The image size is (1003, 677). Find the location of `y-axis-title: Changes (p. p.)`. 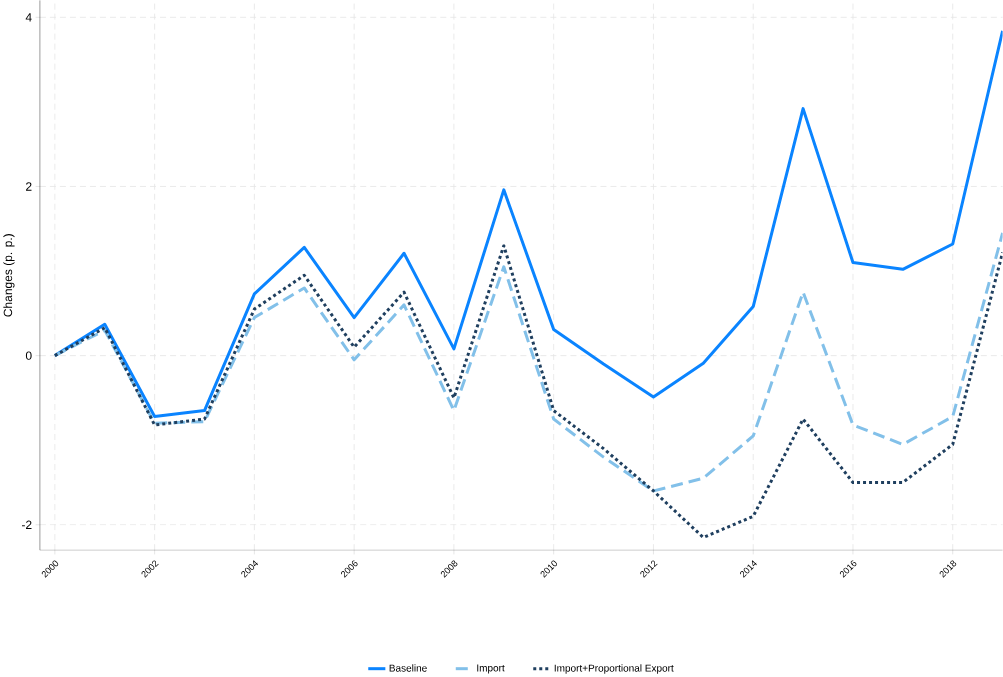

y-axis-title: Changes (p. p.) is located at coordinates (9, 275).